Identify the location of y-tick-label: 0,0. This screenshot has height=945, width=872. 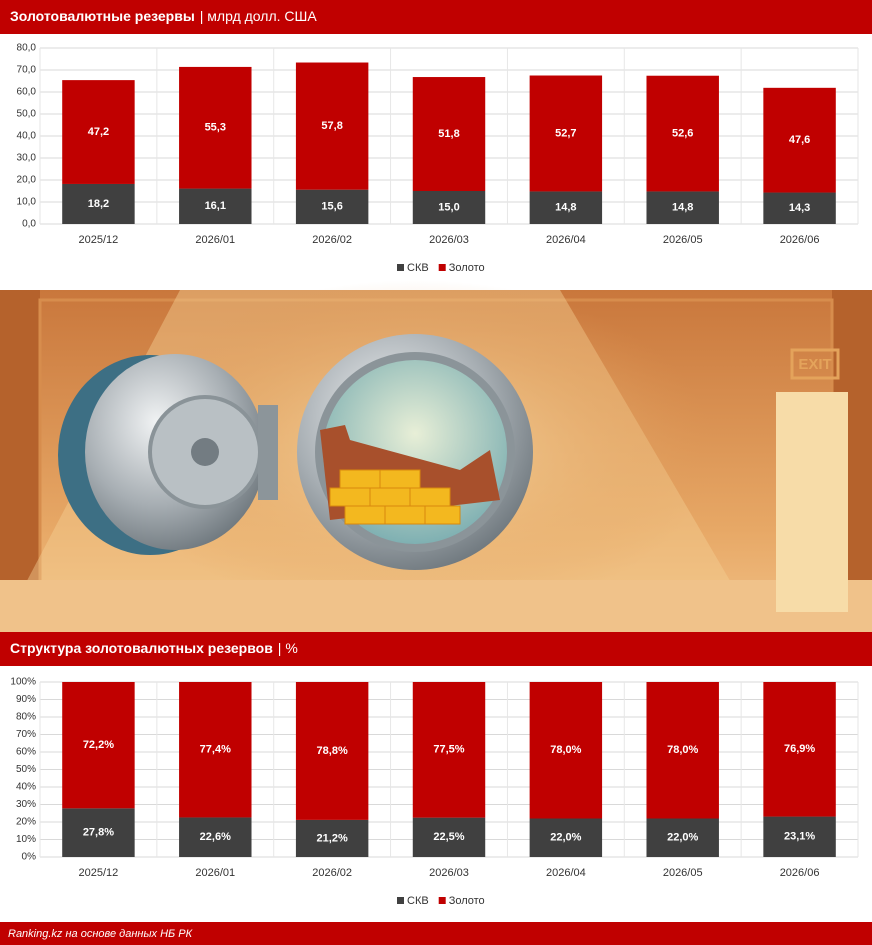
(29, 224).